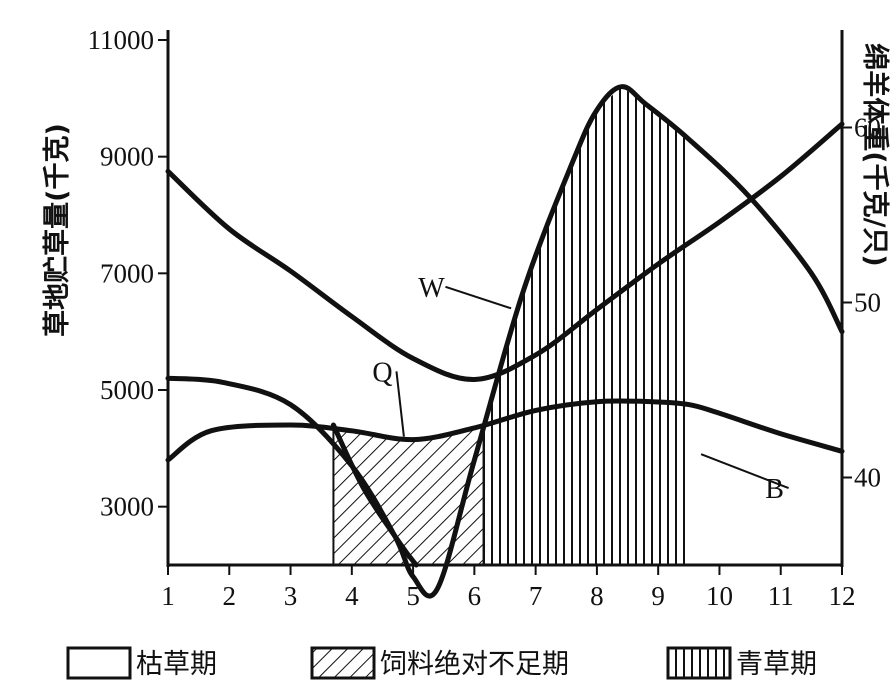 The width and height of the screenshot is (891, 690). Describe the element at coordinates (774, 489) in the screenshot. I see `curve-label-b: B` at that location.